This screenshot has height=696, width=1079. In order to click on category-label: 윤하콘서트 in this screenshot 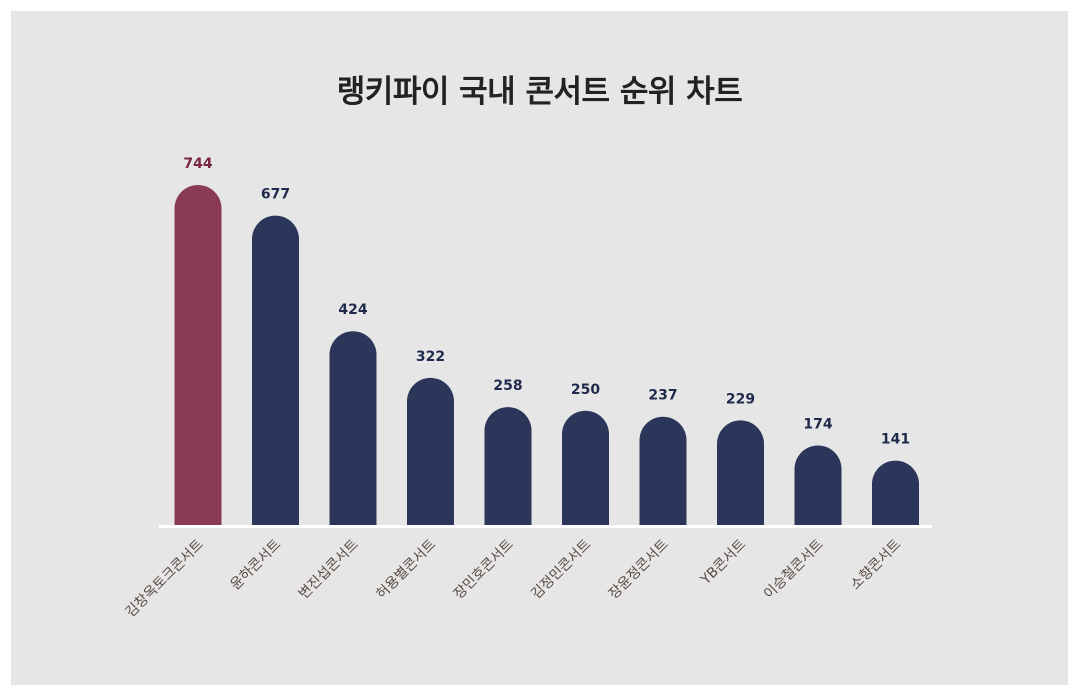, I will do `click(255, 564)`.